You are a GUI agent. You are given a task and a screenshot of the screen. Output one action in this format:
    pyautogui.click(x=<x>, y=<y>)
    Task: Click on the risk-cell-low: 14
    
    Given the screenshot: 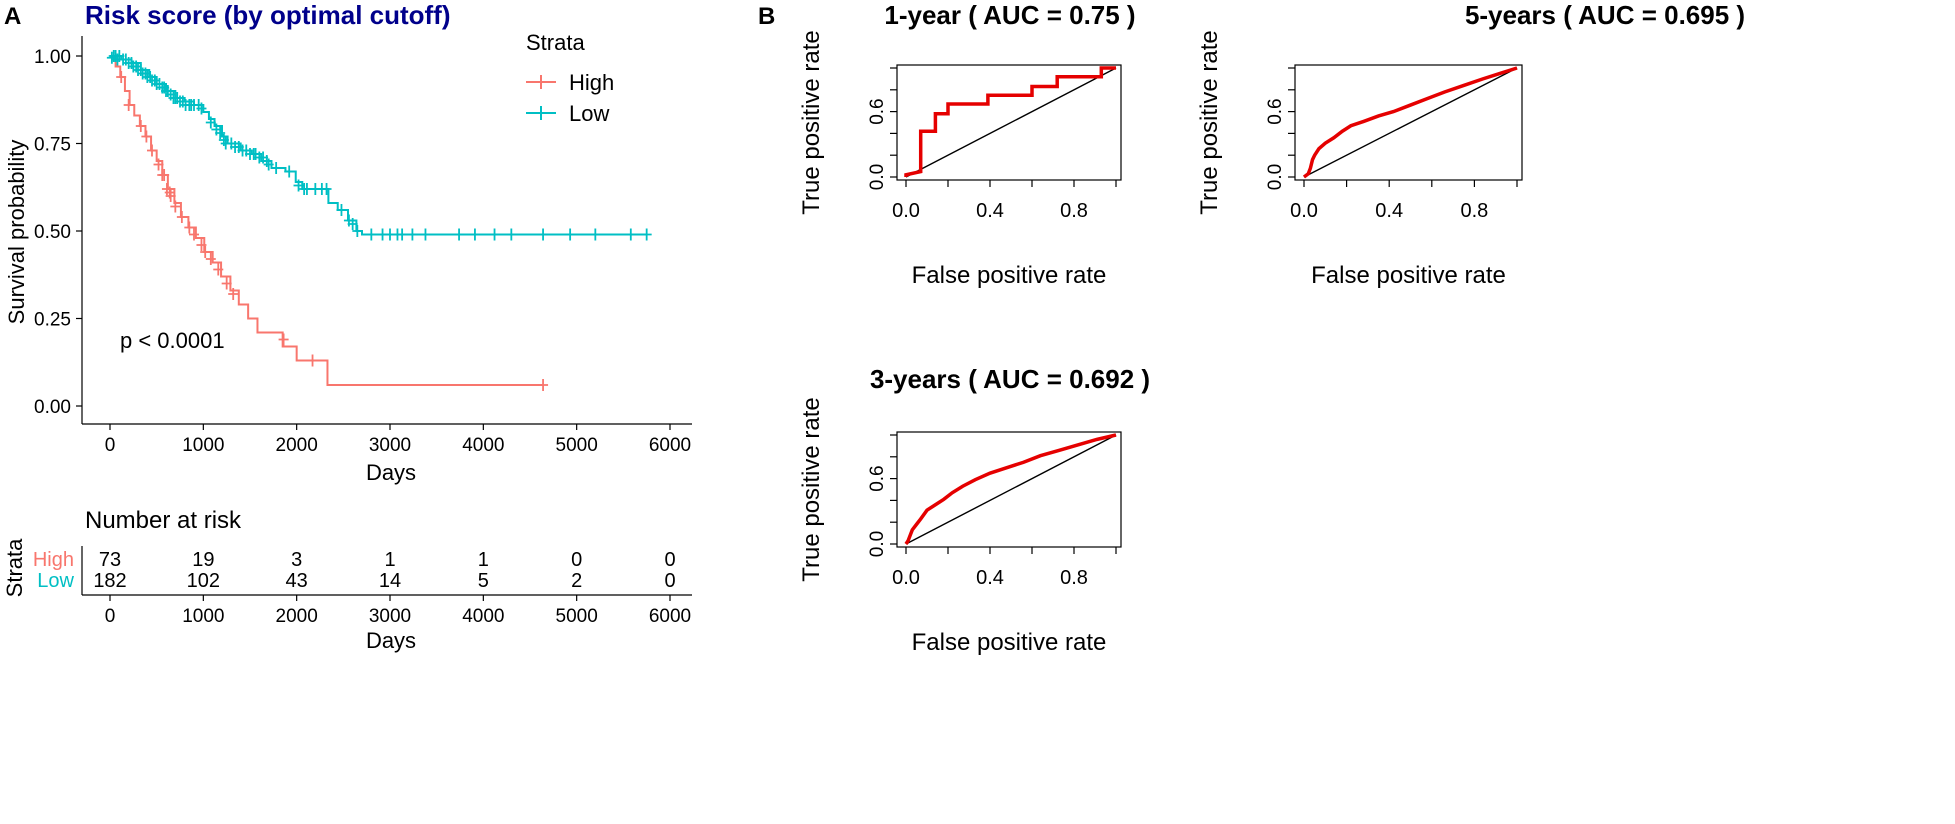 What is the action you would take?
    pyautogui.click(x=390, y=581)
    